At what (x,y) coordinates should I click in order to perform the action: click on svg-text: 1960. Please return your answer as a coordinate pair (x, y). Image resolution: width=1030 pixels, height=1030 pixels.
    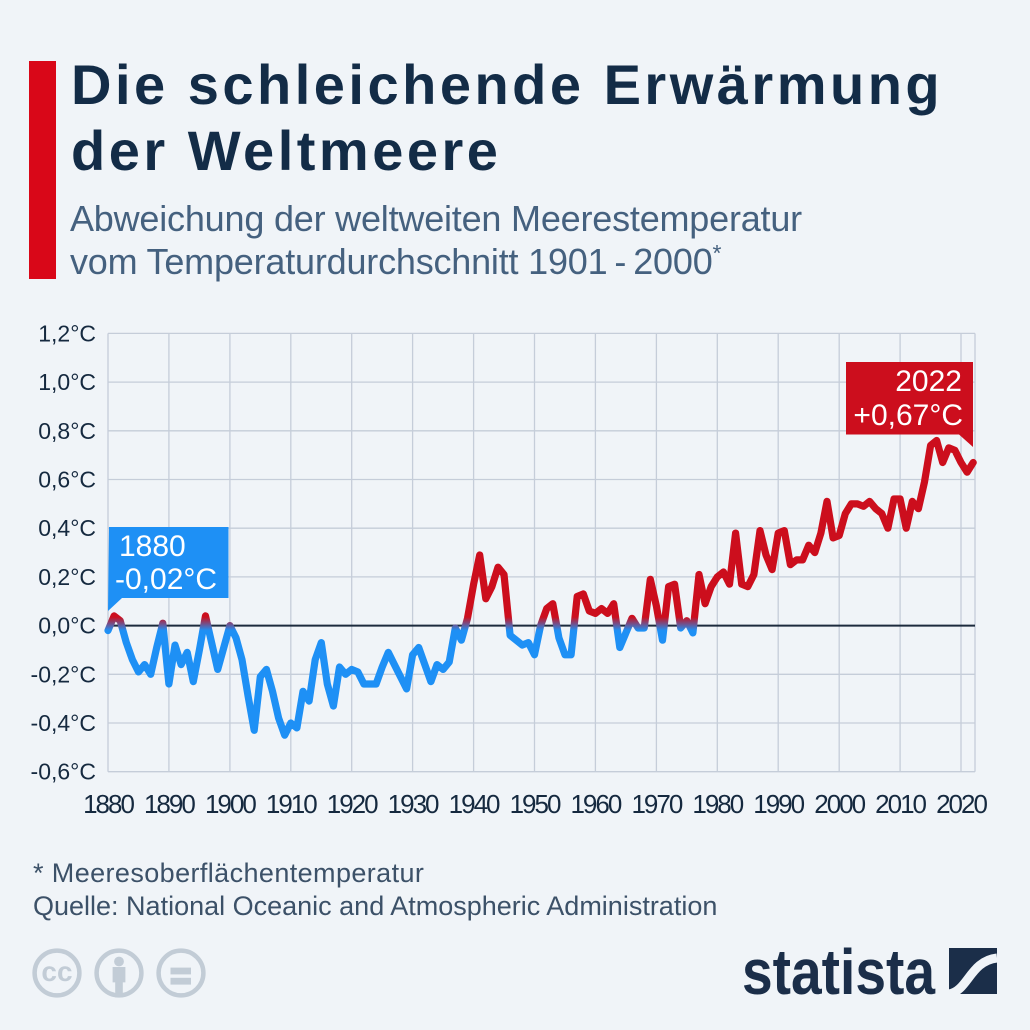
    Looking at the image, I should click on (595, 804).